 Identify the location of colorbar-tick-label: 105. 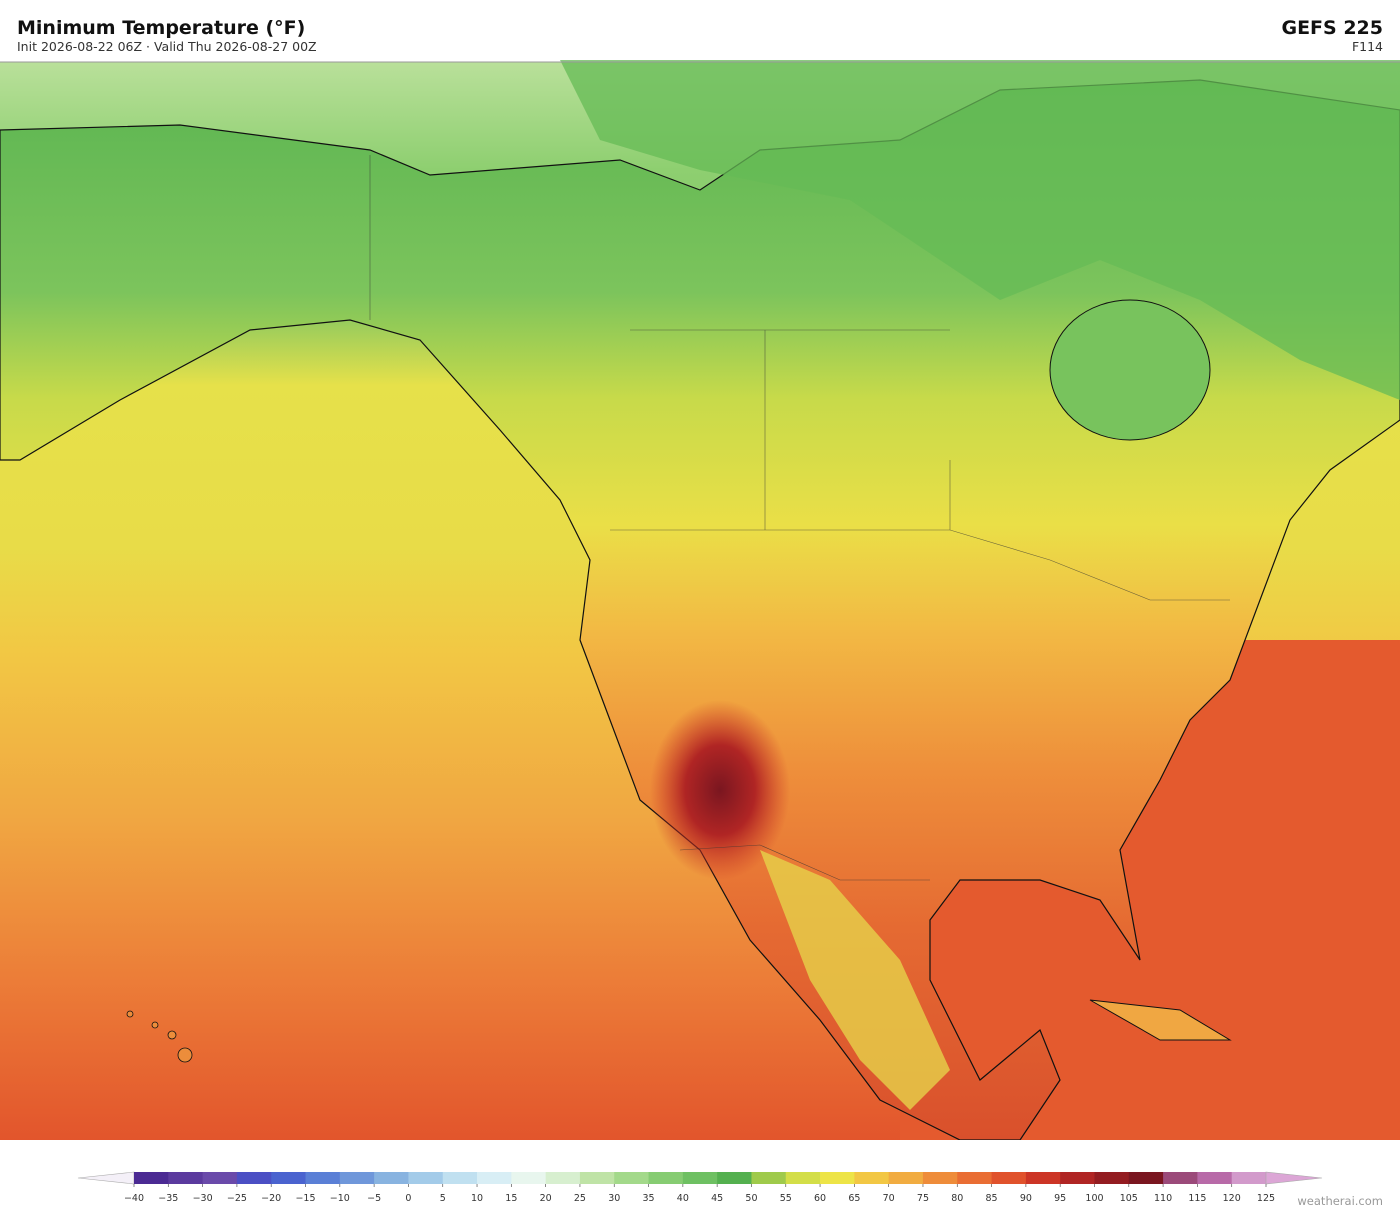
(1129, 1198).